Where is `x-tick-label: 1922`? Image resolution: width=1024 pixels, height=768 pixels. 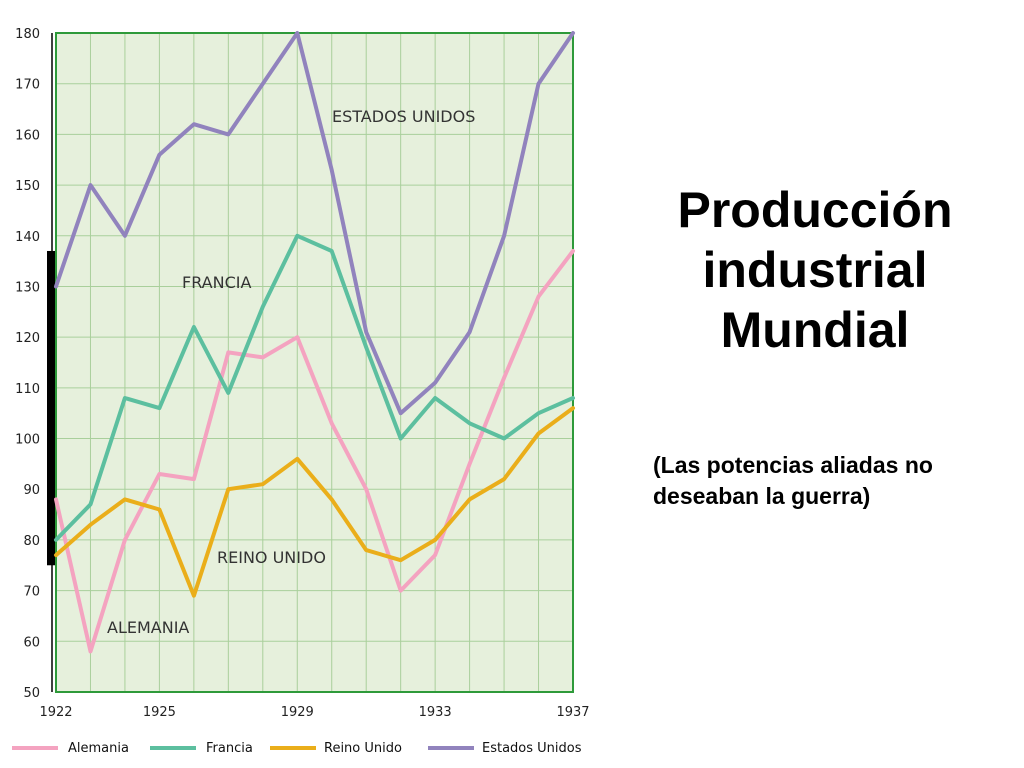
x-tick-label: 1922 is located at coordinates (55, 712).